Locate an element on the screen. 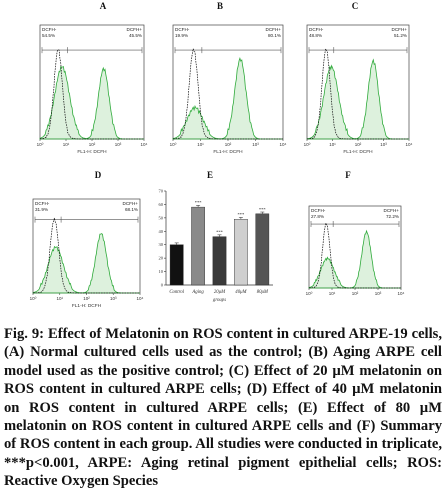  gate-right-value: 51.2% is located at coordinates (400, 35).